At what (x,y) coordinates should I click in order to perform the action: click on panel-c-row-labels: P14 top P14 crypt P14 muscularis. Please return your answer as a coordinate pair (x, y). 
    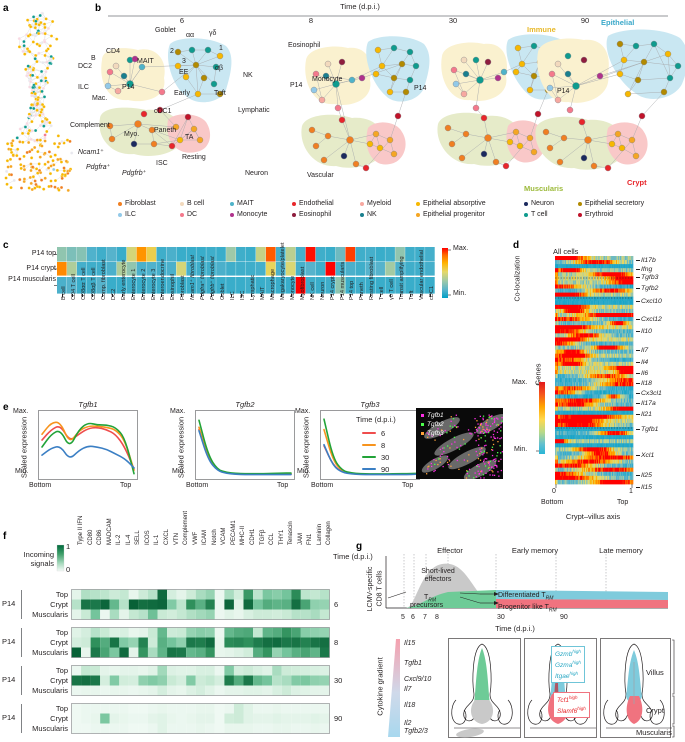
    Looking at the image, I should click on (30, 273).